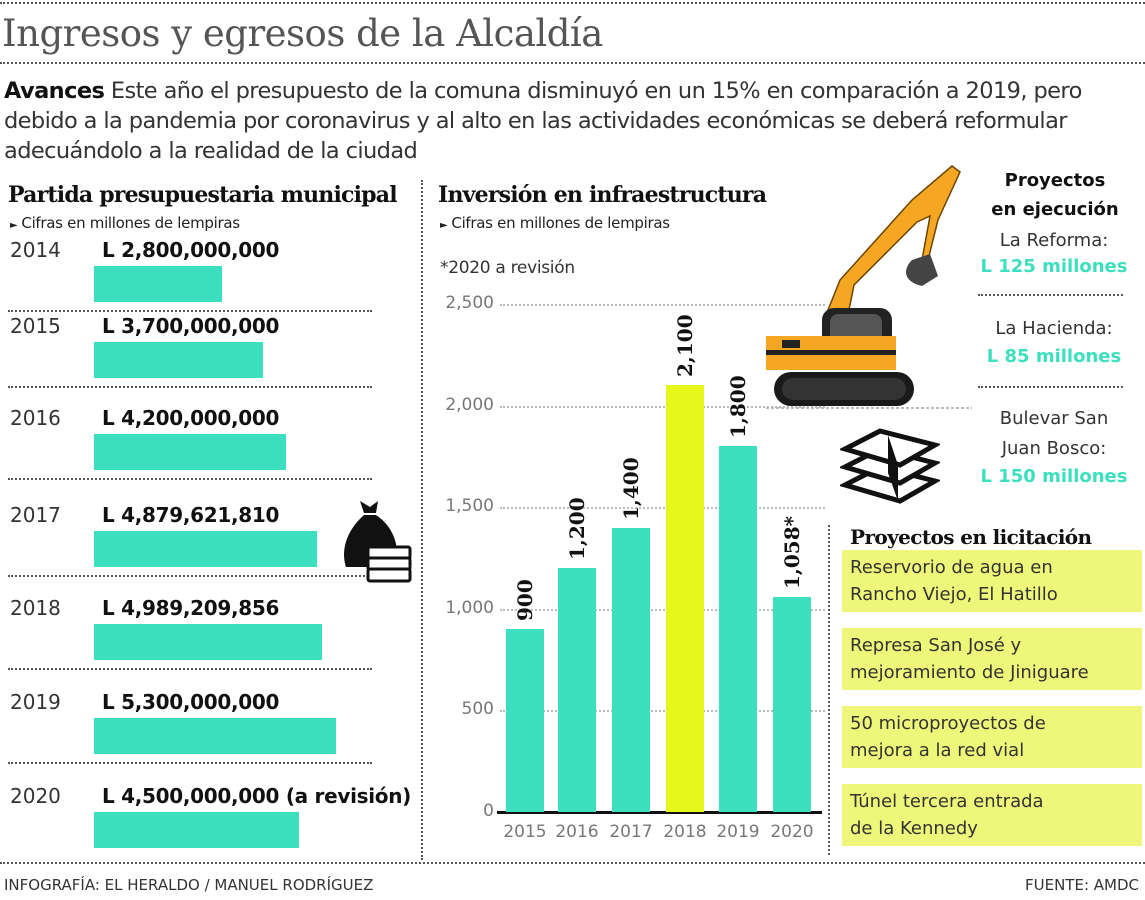  Describe the element at coordinates (1055, 195) in the screenshot. I see `execution-title: Proyectos en ejecución` at that location.